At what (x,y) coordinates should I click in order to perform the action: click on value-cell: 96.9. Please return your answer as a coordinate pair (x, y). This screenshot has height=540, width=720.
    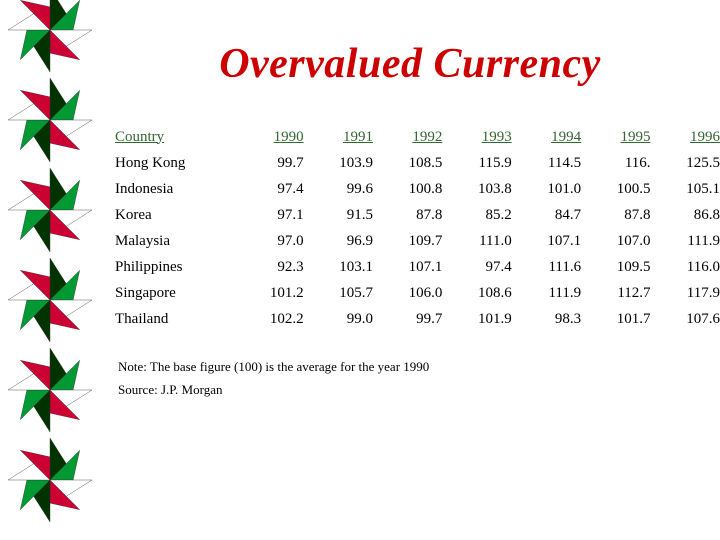
    Looking at the image, I should click on (359, 240).